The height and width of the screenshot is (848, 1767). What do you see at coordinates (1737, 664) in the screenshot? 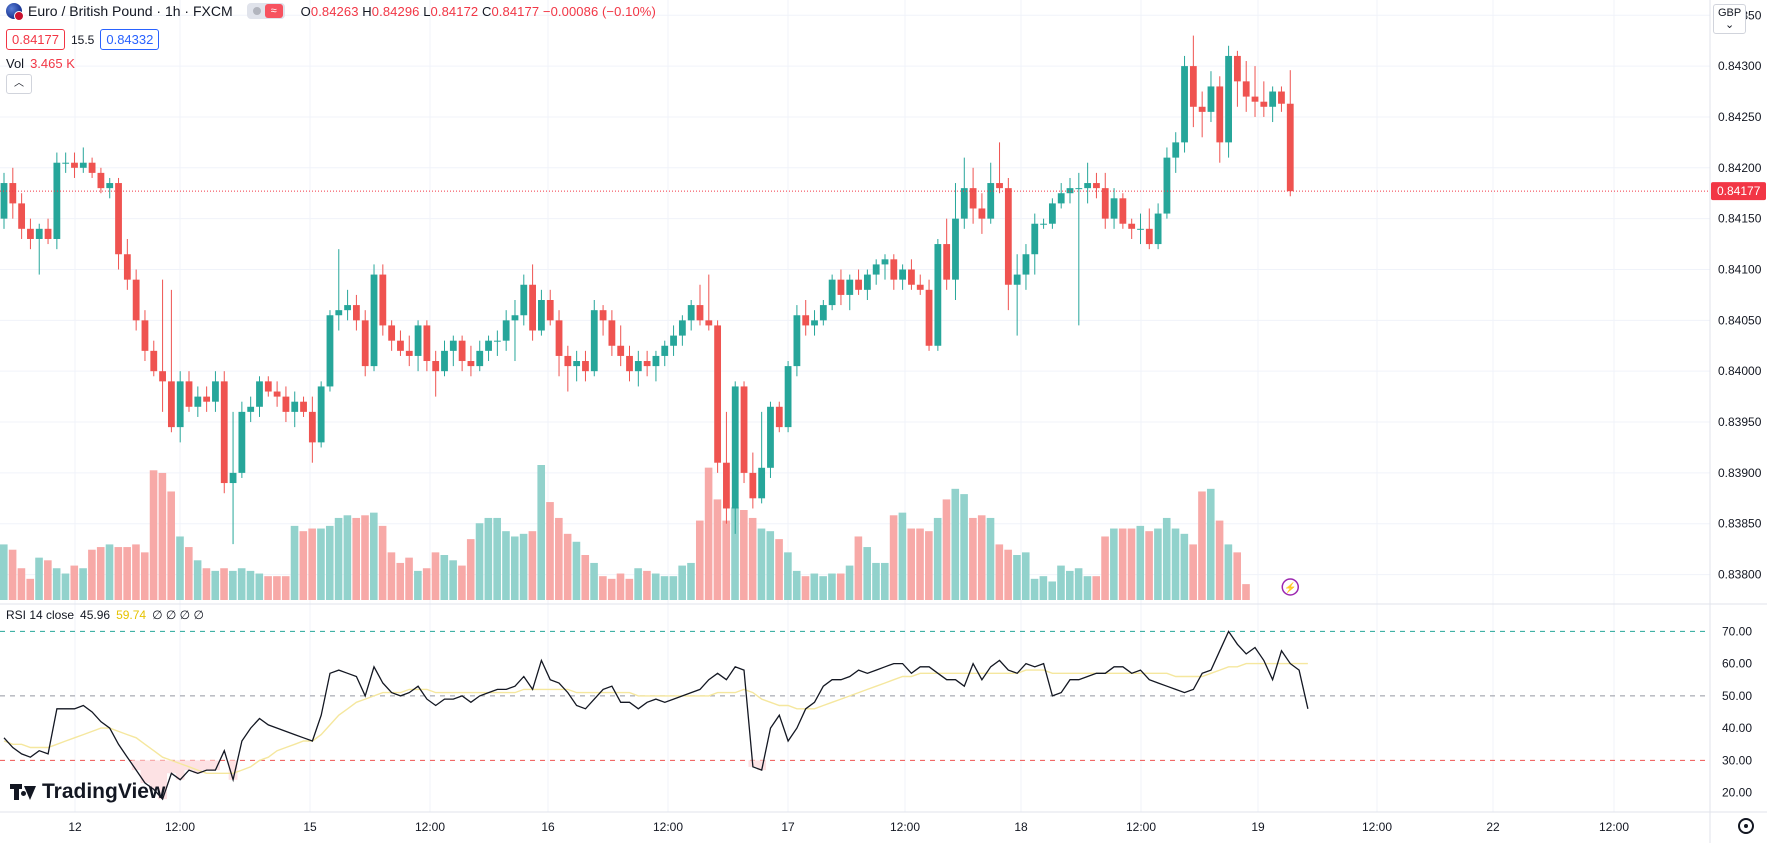
I see `rsi-tick-label: 60.00` at bounding box center [1737, 664].